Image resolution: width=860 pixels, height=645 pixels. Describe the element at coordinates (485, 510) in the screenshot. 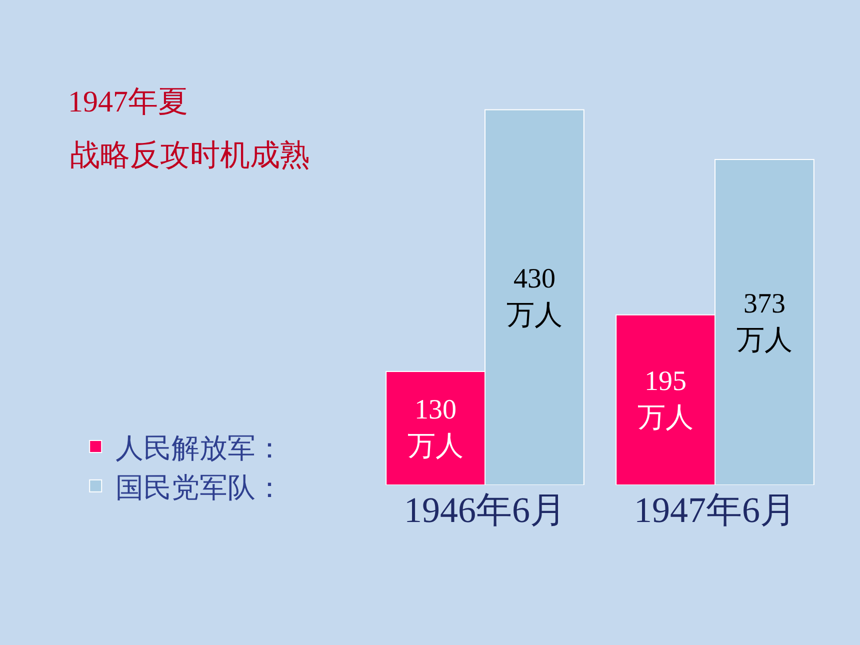

I see `x-tick-label: 1946年6月` at that location.